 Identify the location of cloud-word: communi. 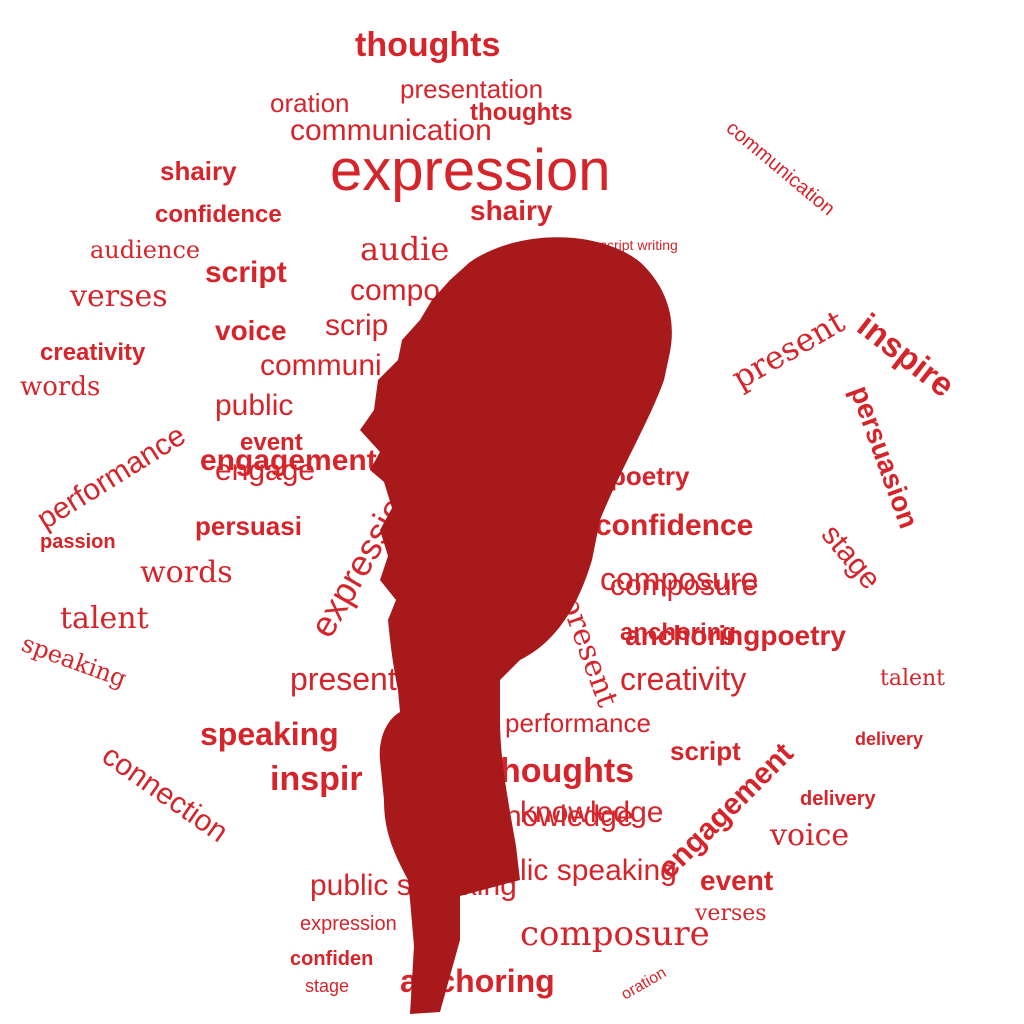
(321, 365).